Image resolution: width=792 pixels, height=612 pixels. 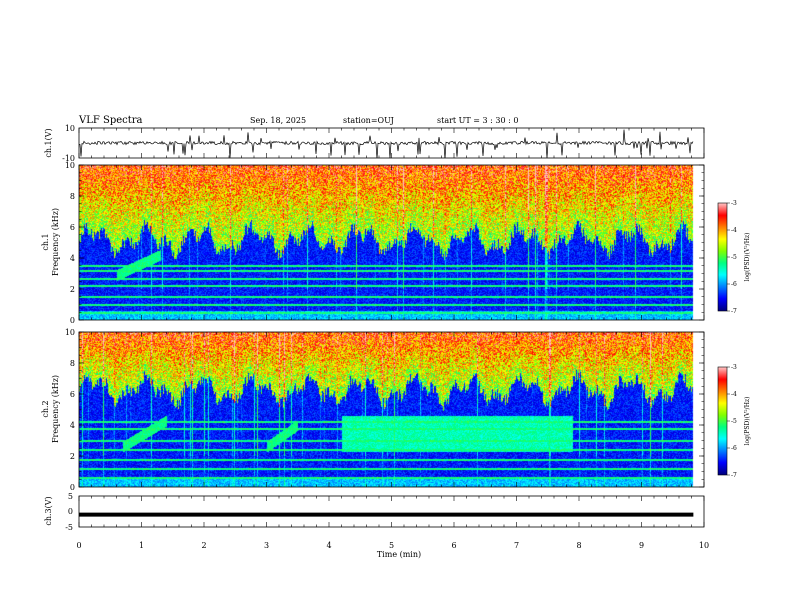 I want to click on ch3-waveform-panel: 5 0 -5 ch.3(V), so click(x=374, y=512).